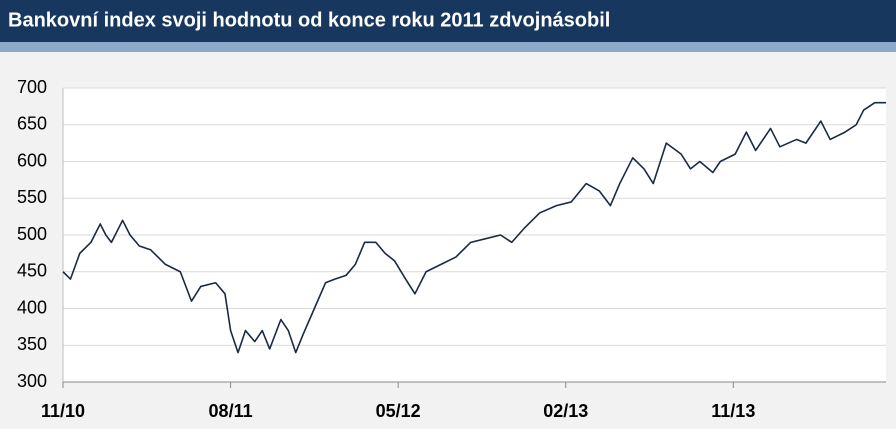  I want to click on y-tick-label: 300, so click(32, 381).